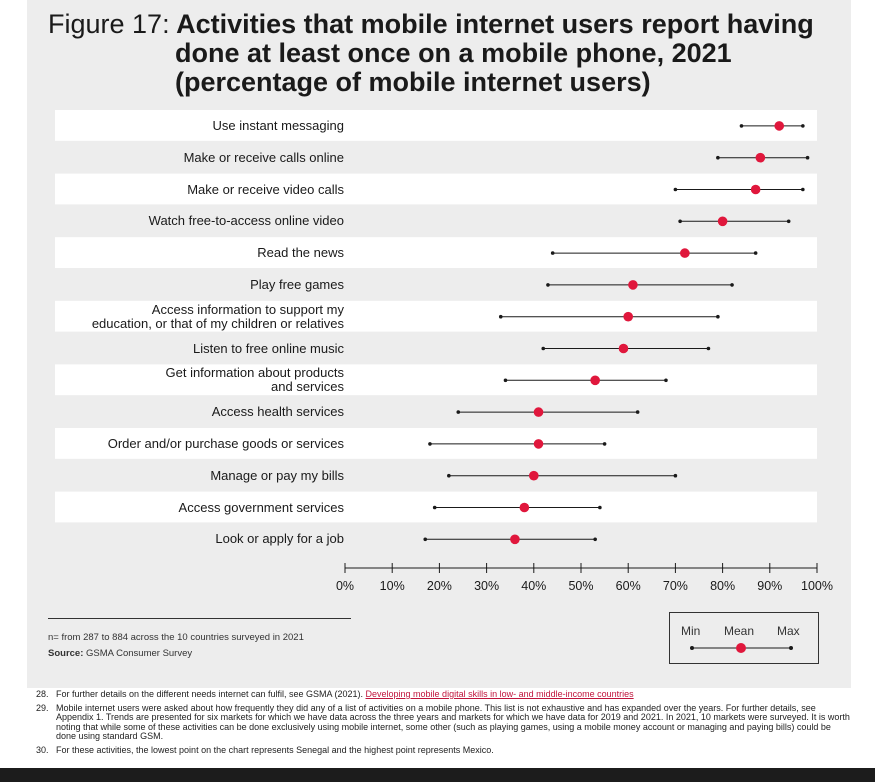 This screenshot has height=782, width=875. Describe the element at coordinates (580, 586) in the screenshot. I see `x-tick-label: 50%` at that location.